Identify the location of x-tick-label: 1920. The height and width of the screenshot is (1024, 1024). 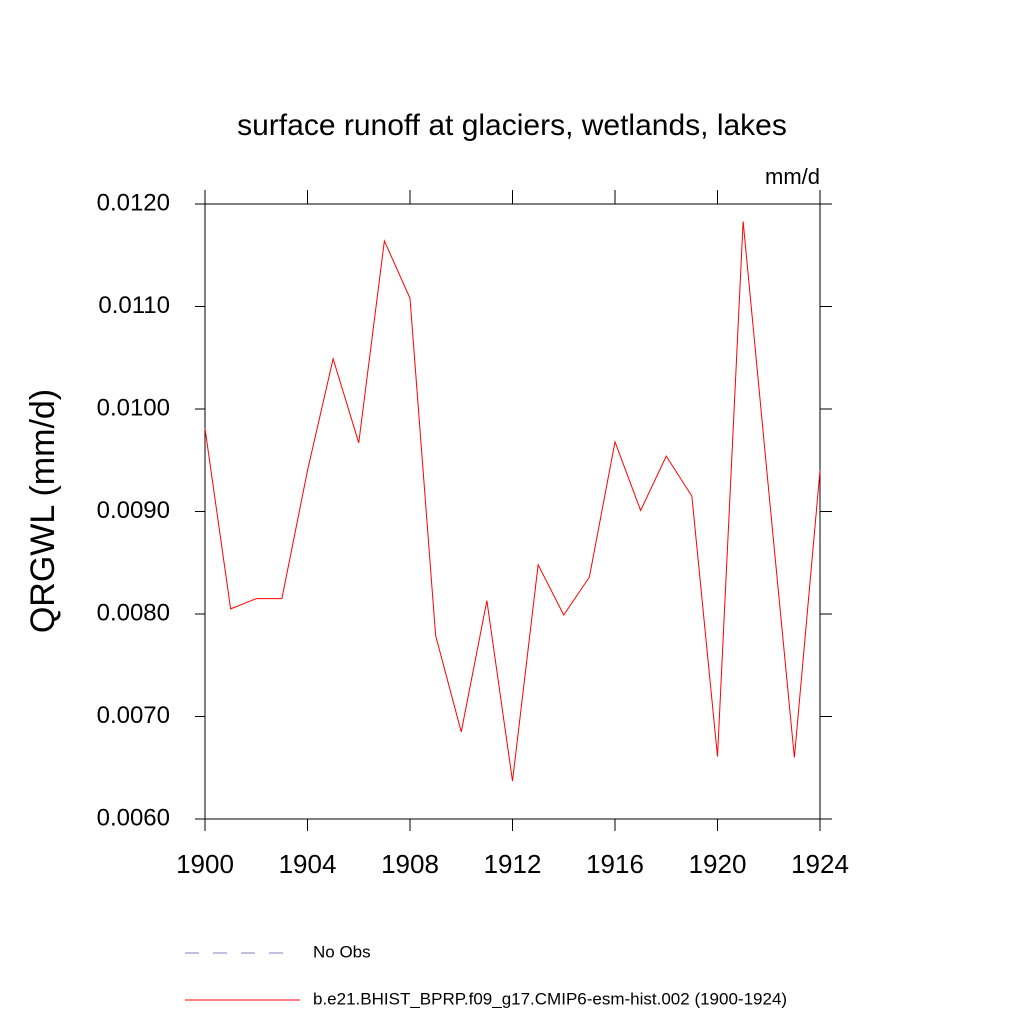
(718, 864).